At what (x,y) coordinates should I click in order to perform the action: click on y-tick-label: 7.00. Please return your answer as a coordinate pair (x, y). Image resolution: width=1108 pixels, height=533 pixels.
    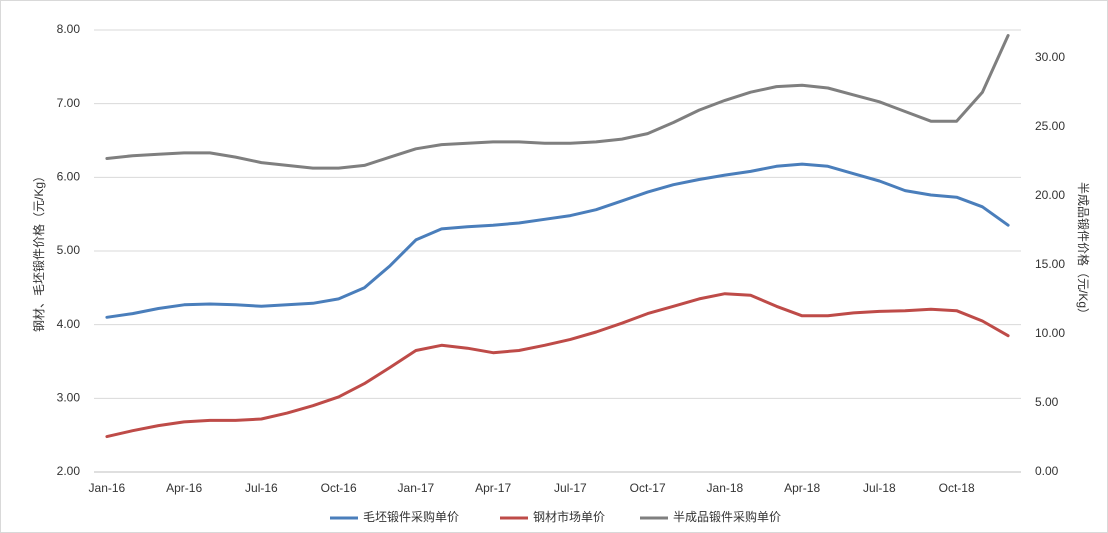
    Looking at the image, I should click on (69, 103).